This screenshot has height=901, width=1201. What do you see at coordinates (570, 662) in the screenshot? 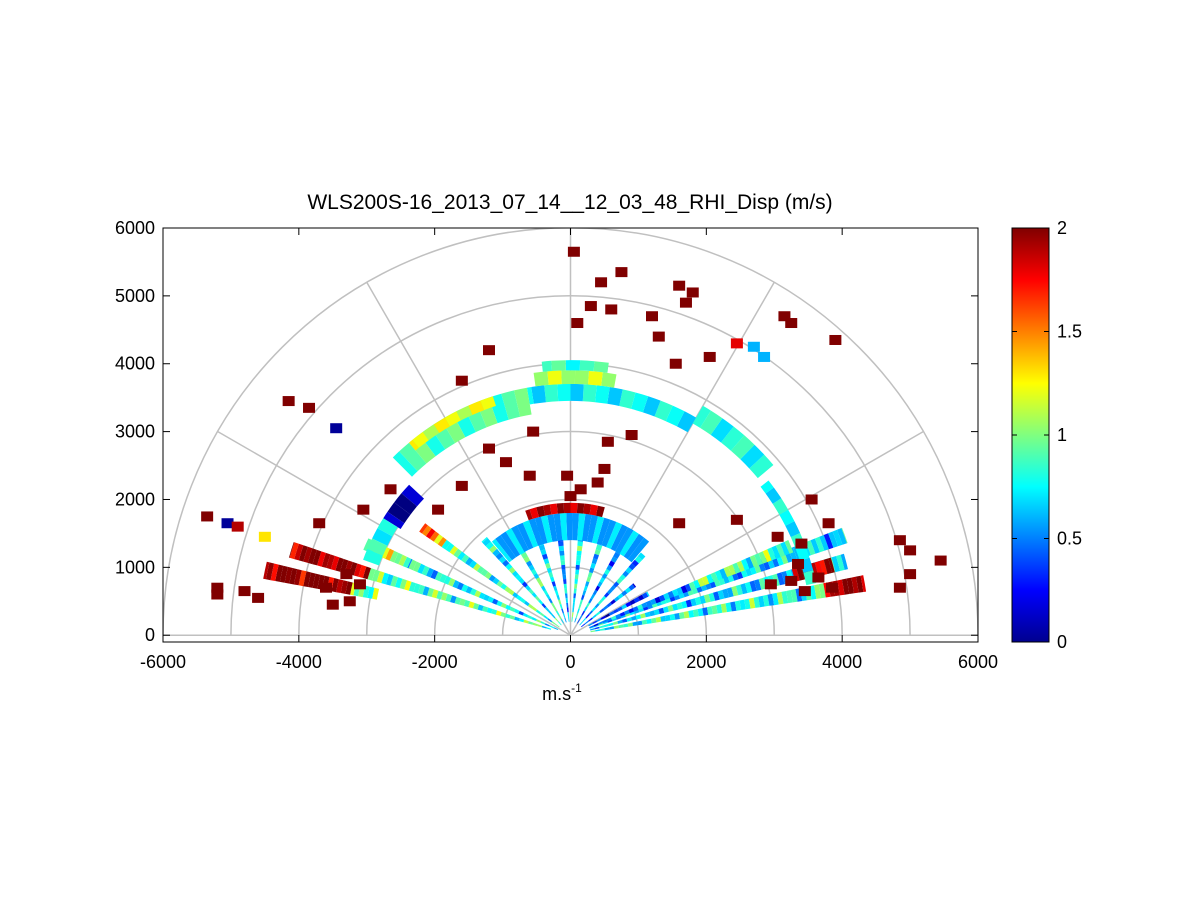
I see `x-tick-label: 0` at bounding box center [570, 662].